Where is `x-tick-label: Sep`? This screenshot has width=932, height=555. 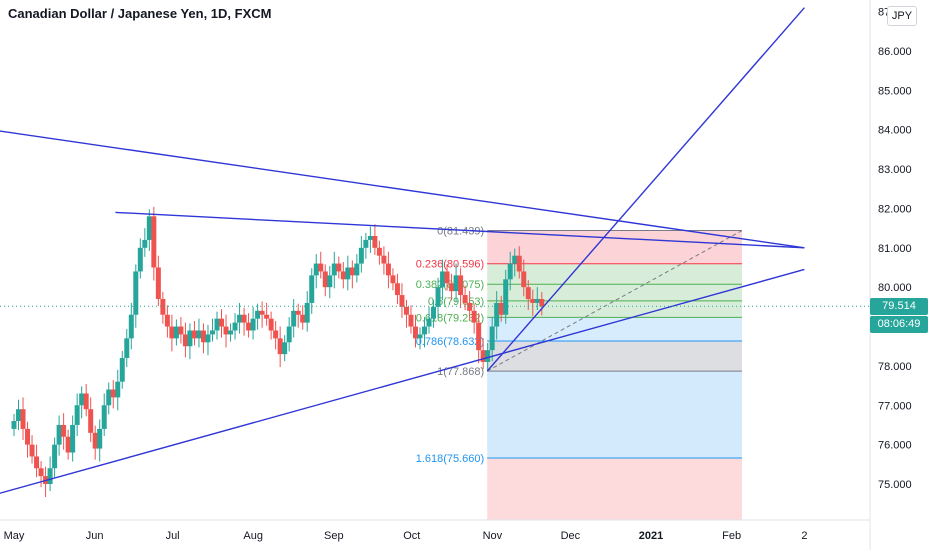 x-tick-label: Sep is located at coordinates (334, 536).